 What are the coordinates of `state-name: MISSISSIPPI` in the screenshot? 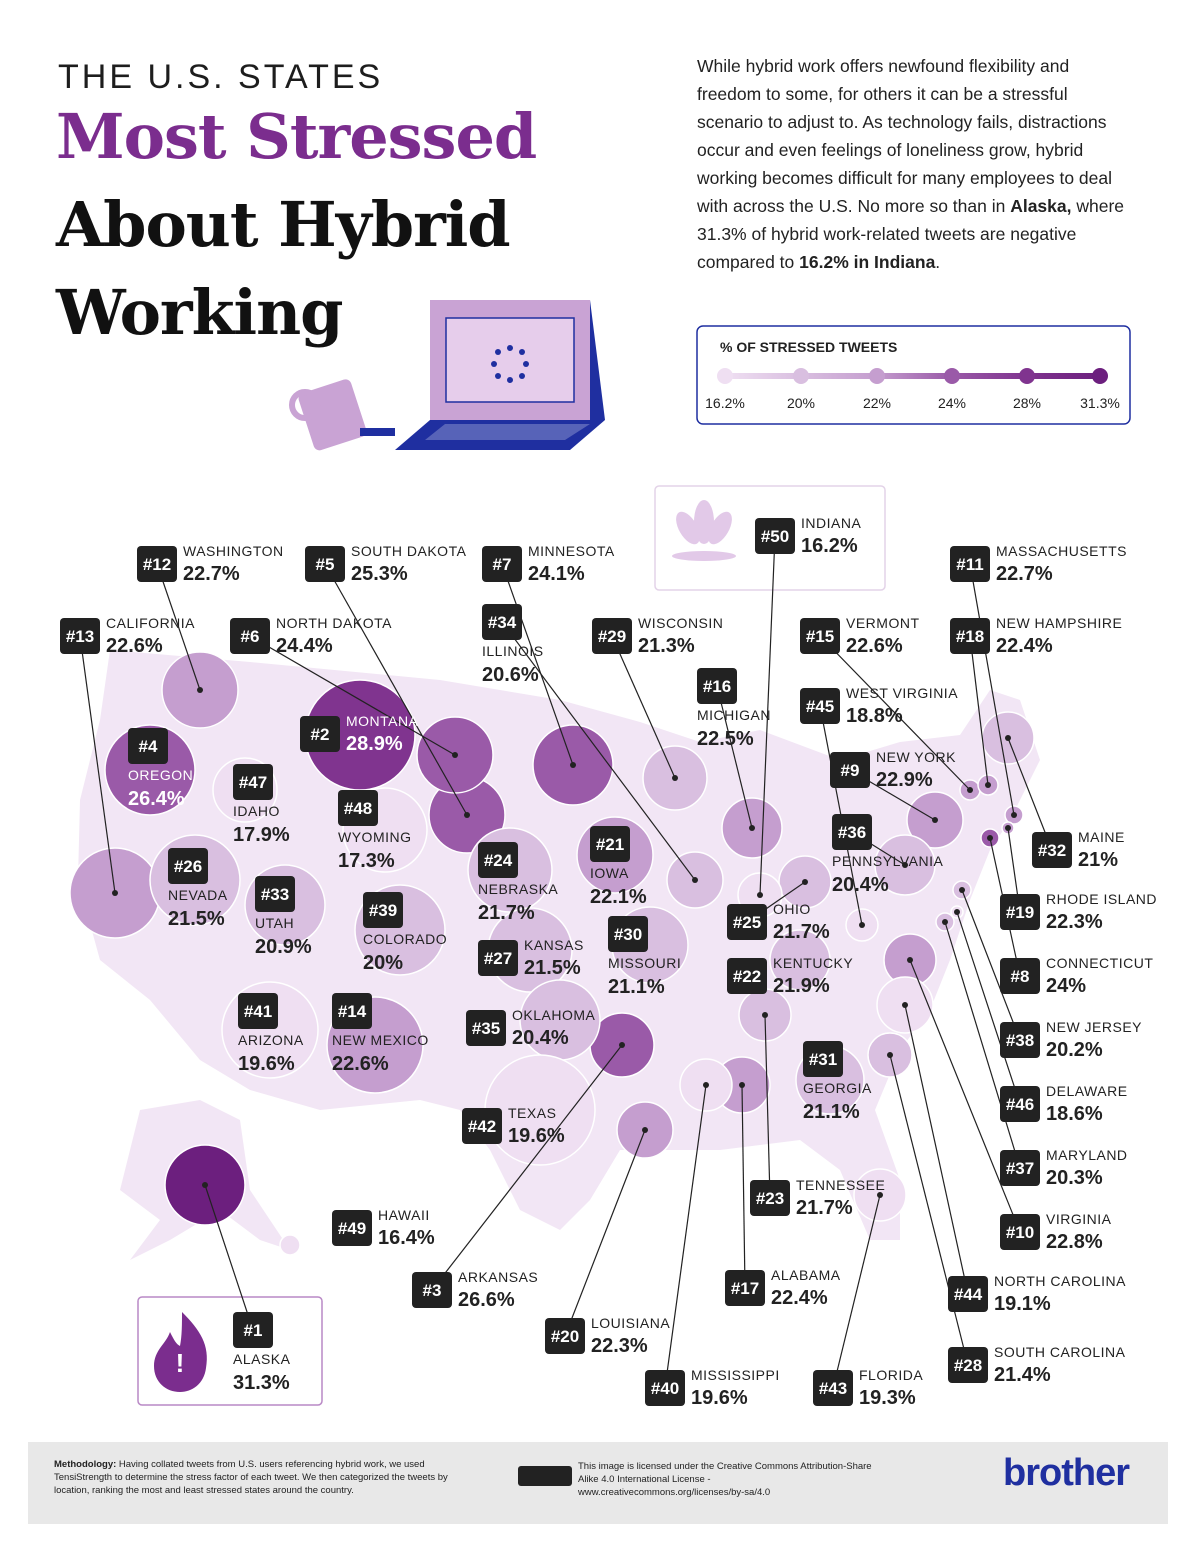 It's located at (735, 1375).